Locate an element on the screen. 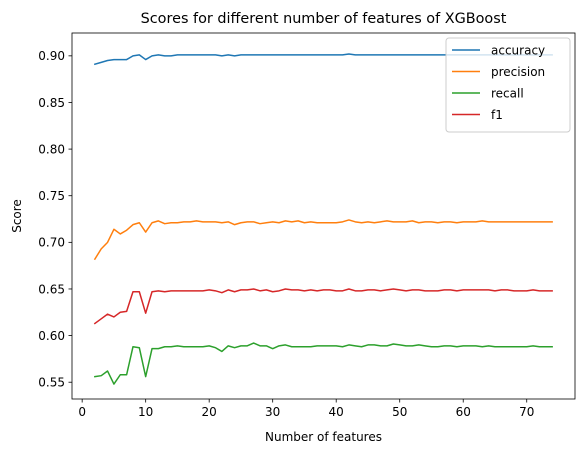  y-axis: 0.55 0.60 0.65 0.70 0.75 0.80 0.85 0.90 is located at coordinates (55, 219).